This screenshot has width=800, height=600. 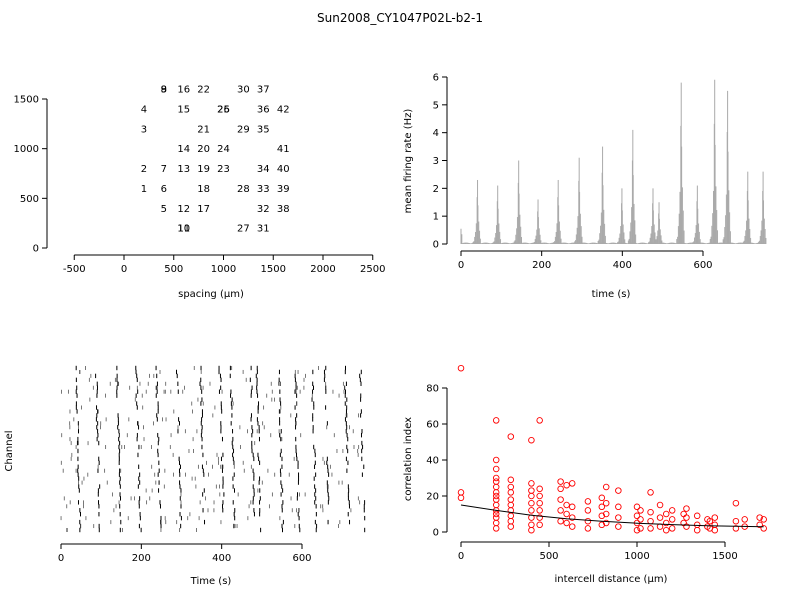 What do you see at coordinates (611, 579) in the screenshot?
I see `p4-xlabel: intercell distance (µm)` at bounding box center [611, 579].